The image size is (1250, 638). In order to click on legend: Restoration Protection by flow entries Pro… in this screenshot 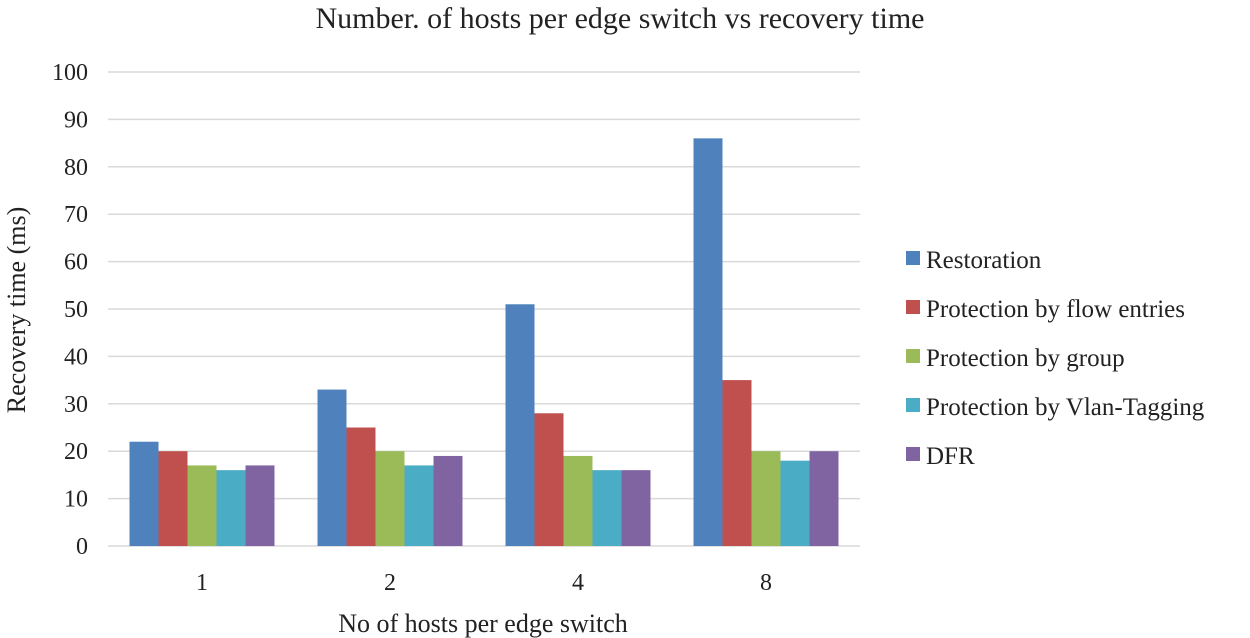, I will do `click(1055, 358)`.